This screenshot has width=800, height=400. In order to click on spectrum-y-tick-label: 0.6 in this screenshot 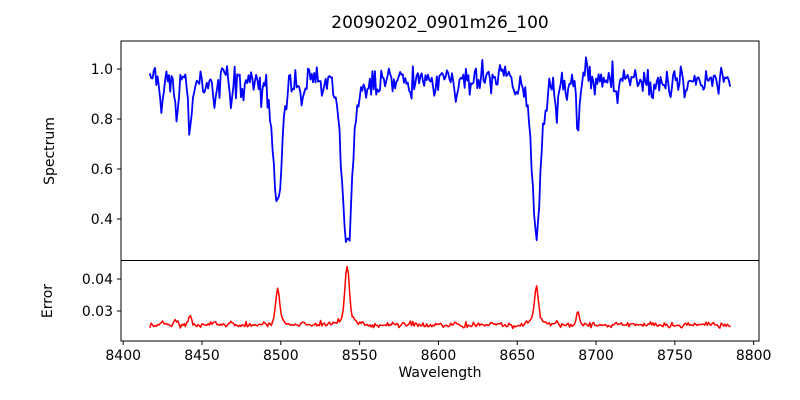, I will do `click(102, 170)`.